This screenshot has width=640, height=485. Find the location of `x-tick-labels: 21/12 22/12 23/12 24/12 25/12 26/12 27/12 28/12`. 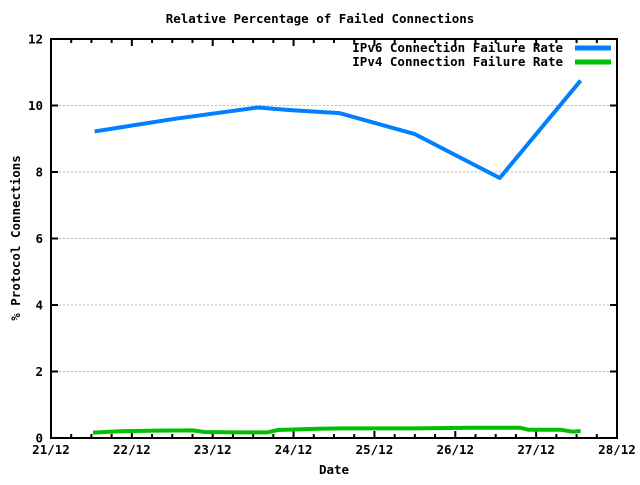

x-tick-labels: 21/12 22/12 23/12 24/12 25/12 26/12 27/12 28/12 is located at coordinates (334, 449).